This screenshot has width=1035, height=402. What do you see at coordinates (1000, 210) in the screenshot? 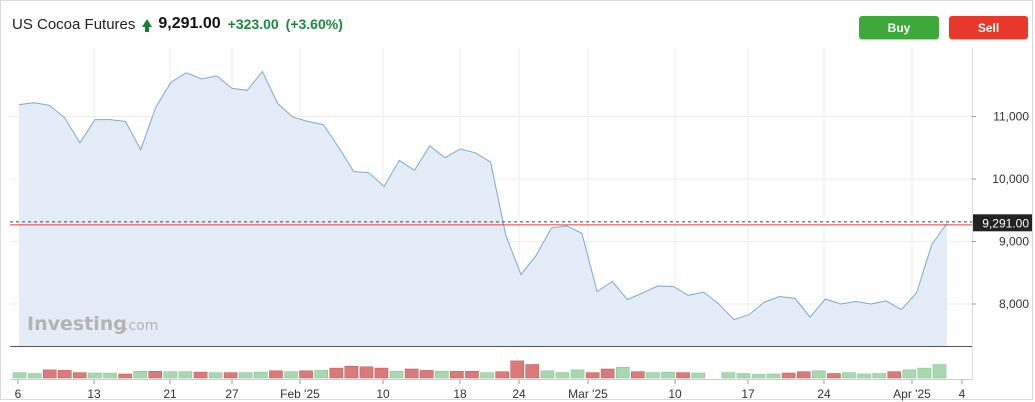
I see `y-axis-ticks: 11,000 10,000 9,000 8,000` at bounding box center [1000, 210].